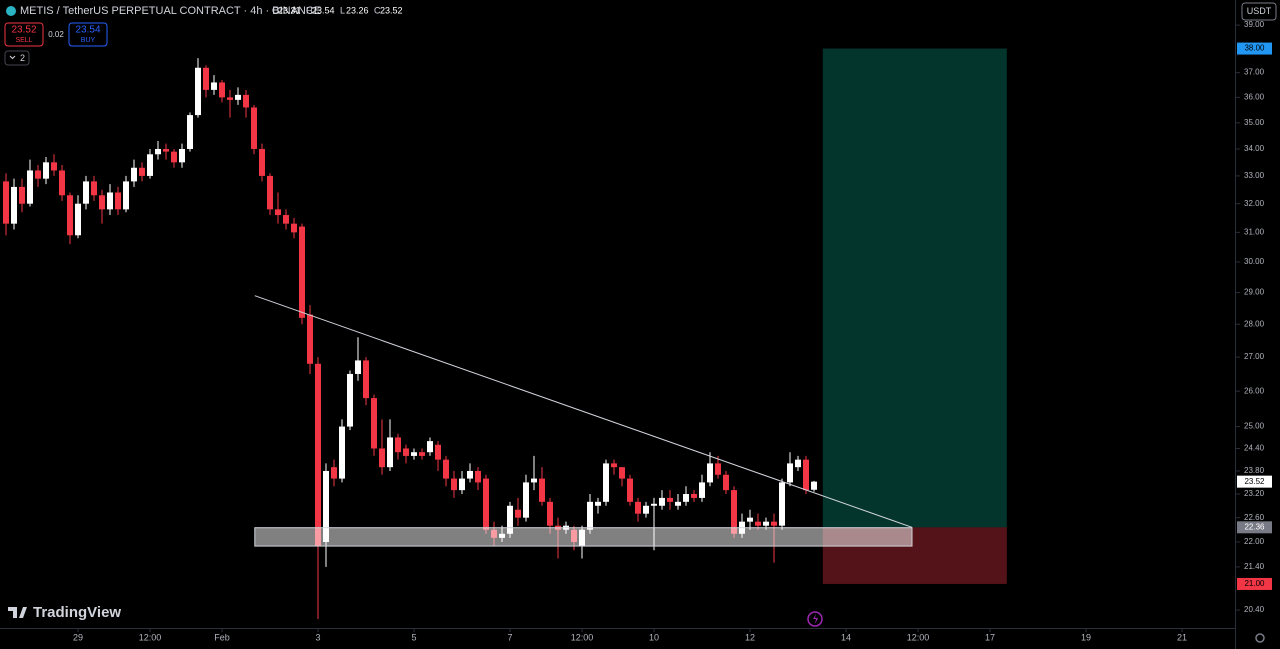  I want to click on y-tick-label: 30.00, so click(1254, 261).